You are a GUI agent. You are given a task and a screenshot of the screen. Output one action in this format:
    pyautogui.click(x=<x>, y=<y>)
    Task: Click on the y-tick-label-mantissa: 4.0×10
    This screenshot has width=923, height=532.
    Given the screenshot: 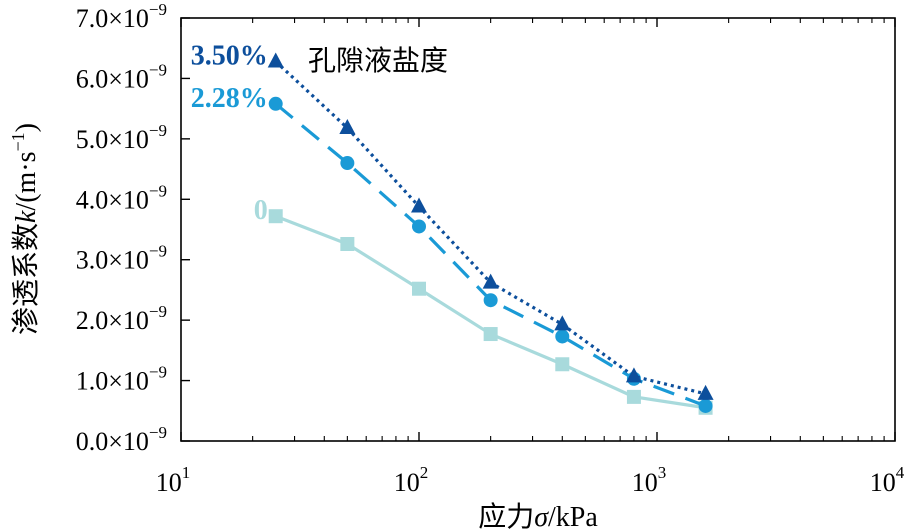 What is the action you would take?
    pyautogui.click(x=112, y=199)
    